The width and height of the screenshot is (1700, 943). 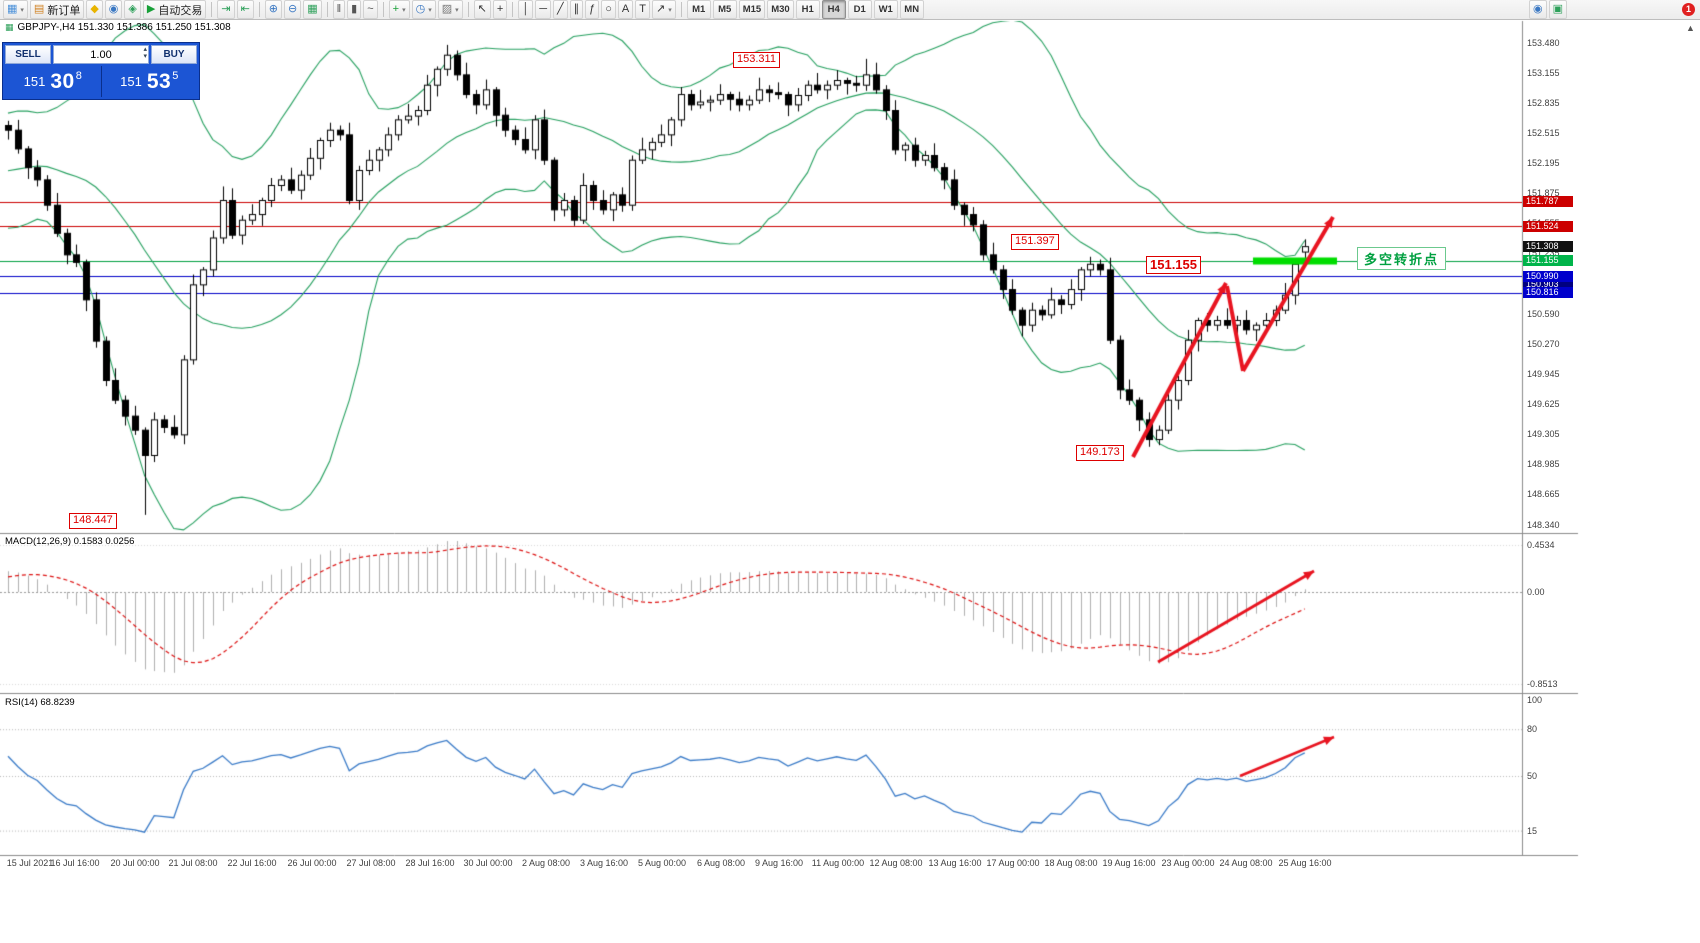 I want to click on spinner-up-icon: ▴, so click(x=145, y=49).